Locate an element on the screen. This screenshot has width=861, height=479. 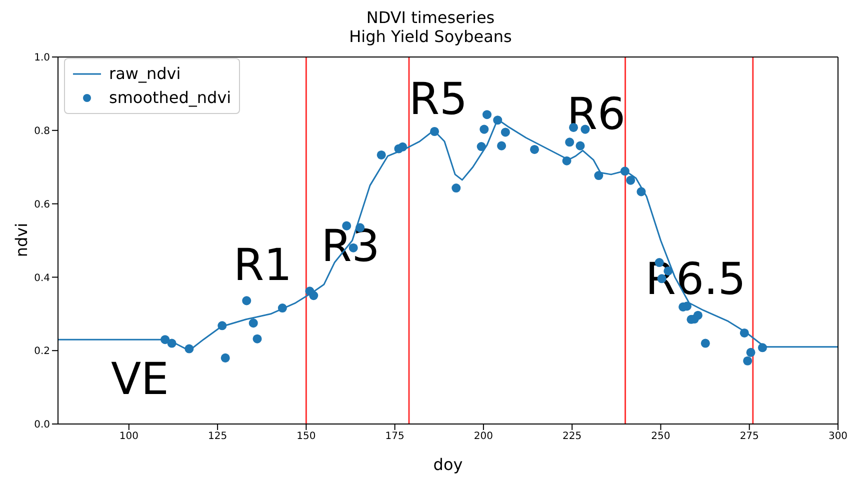
annotation: R6 is located at coordinates (596, 114).